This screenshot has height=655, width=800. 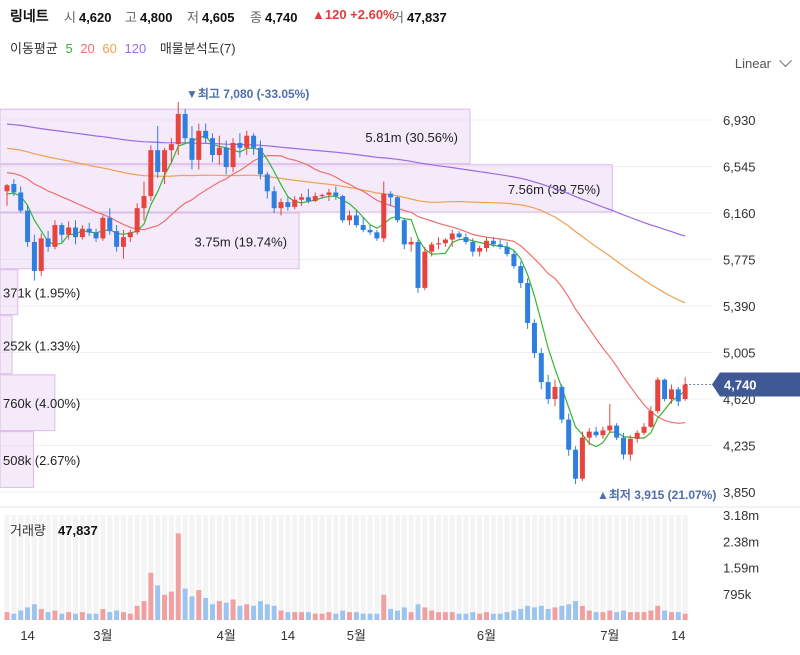 I want to click on scale-select: Linear, so click(x=763, y=62).